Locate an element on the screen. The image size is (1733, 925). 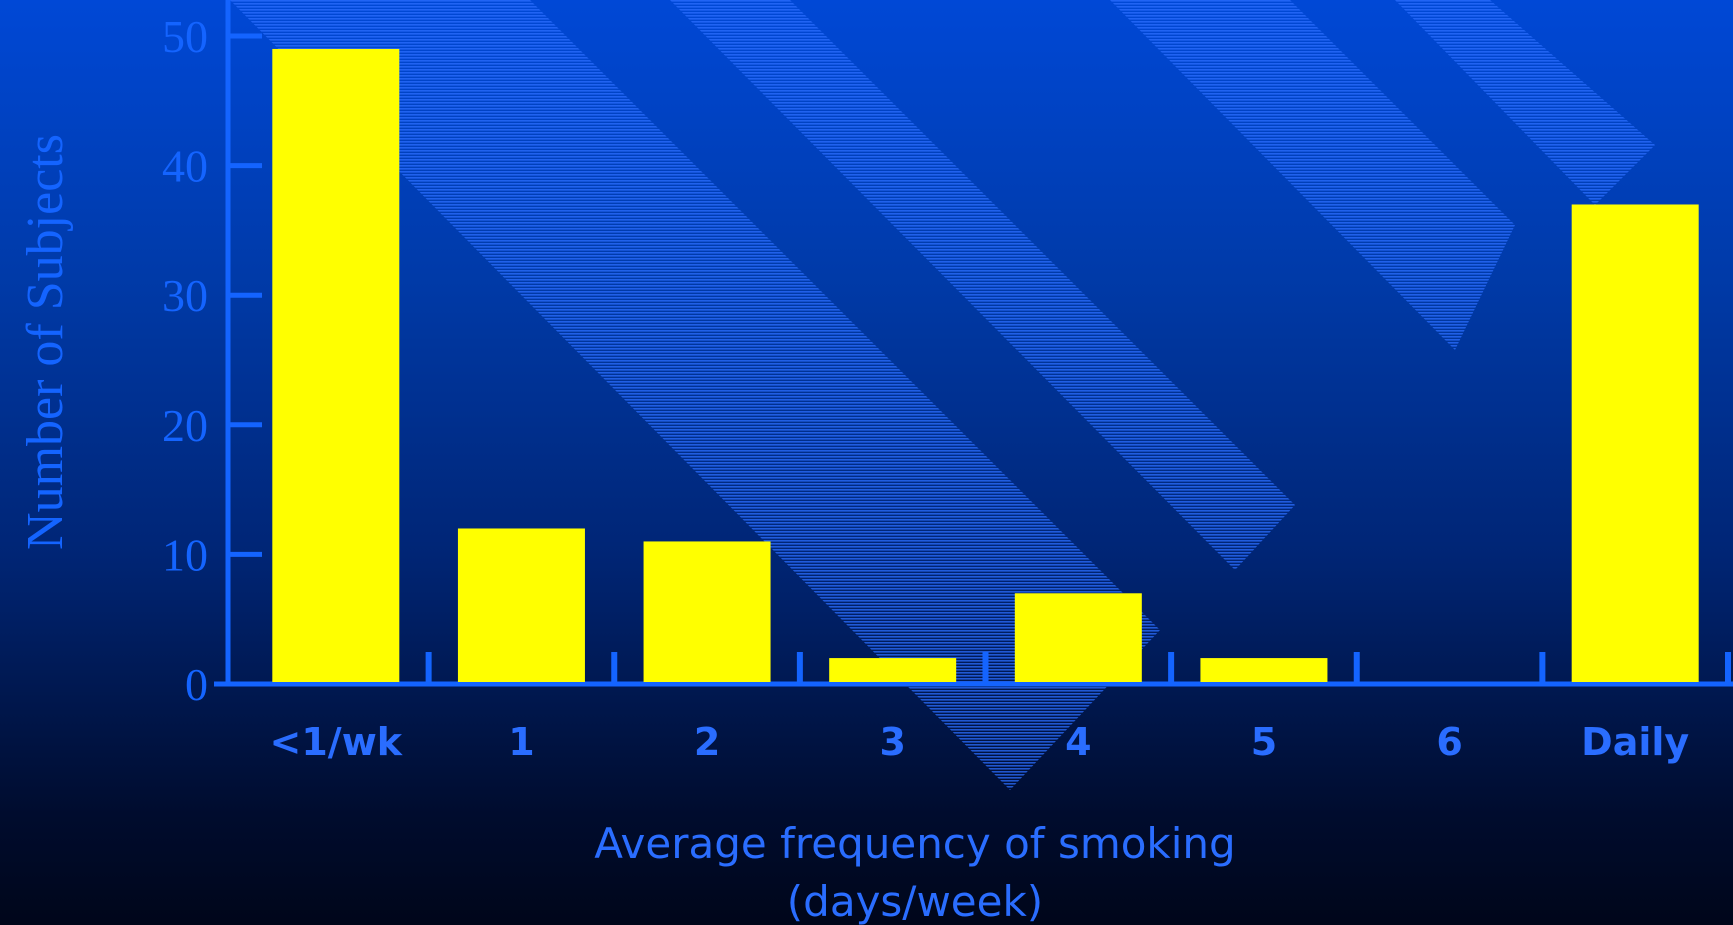
y-axis-title: Number of Subjects is located at coordinates (45, 342).